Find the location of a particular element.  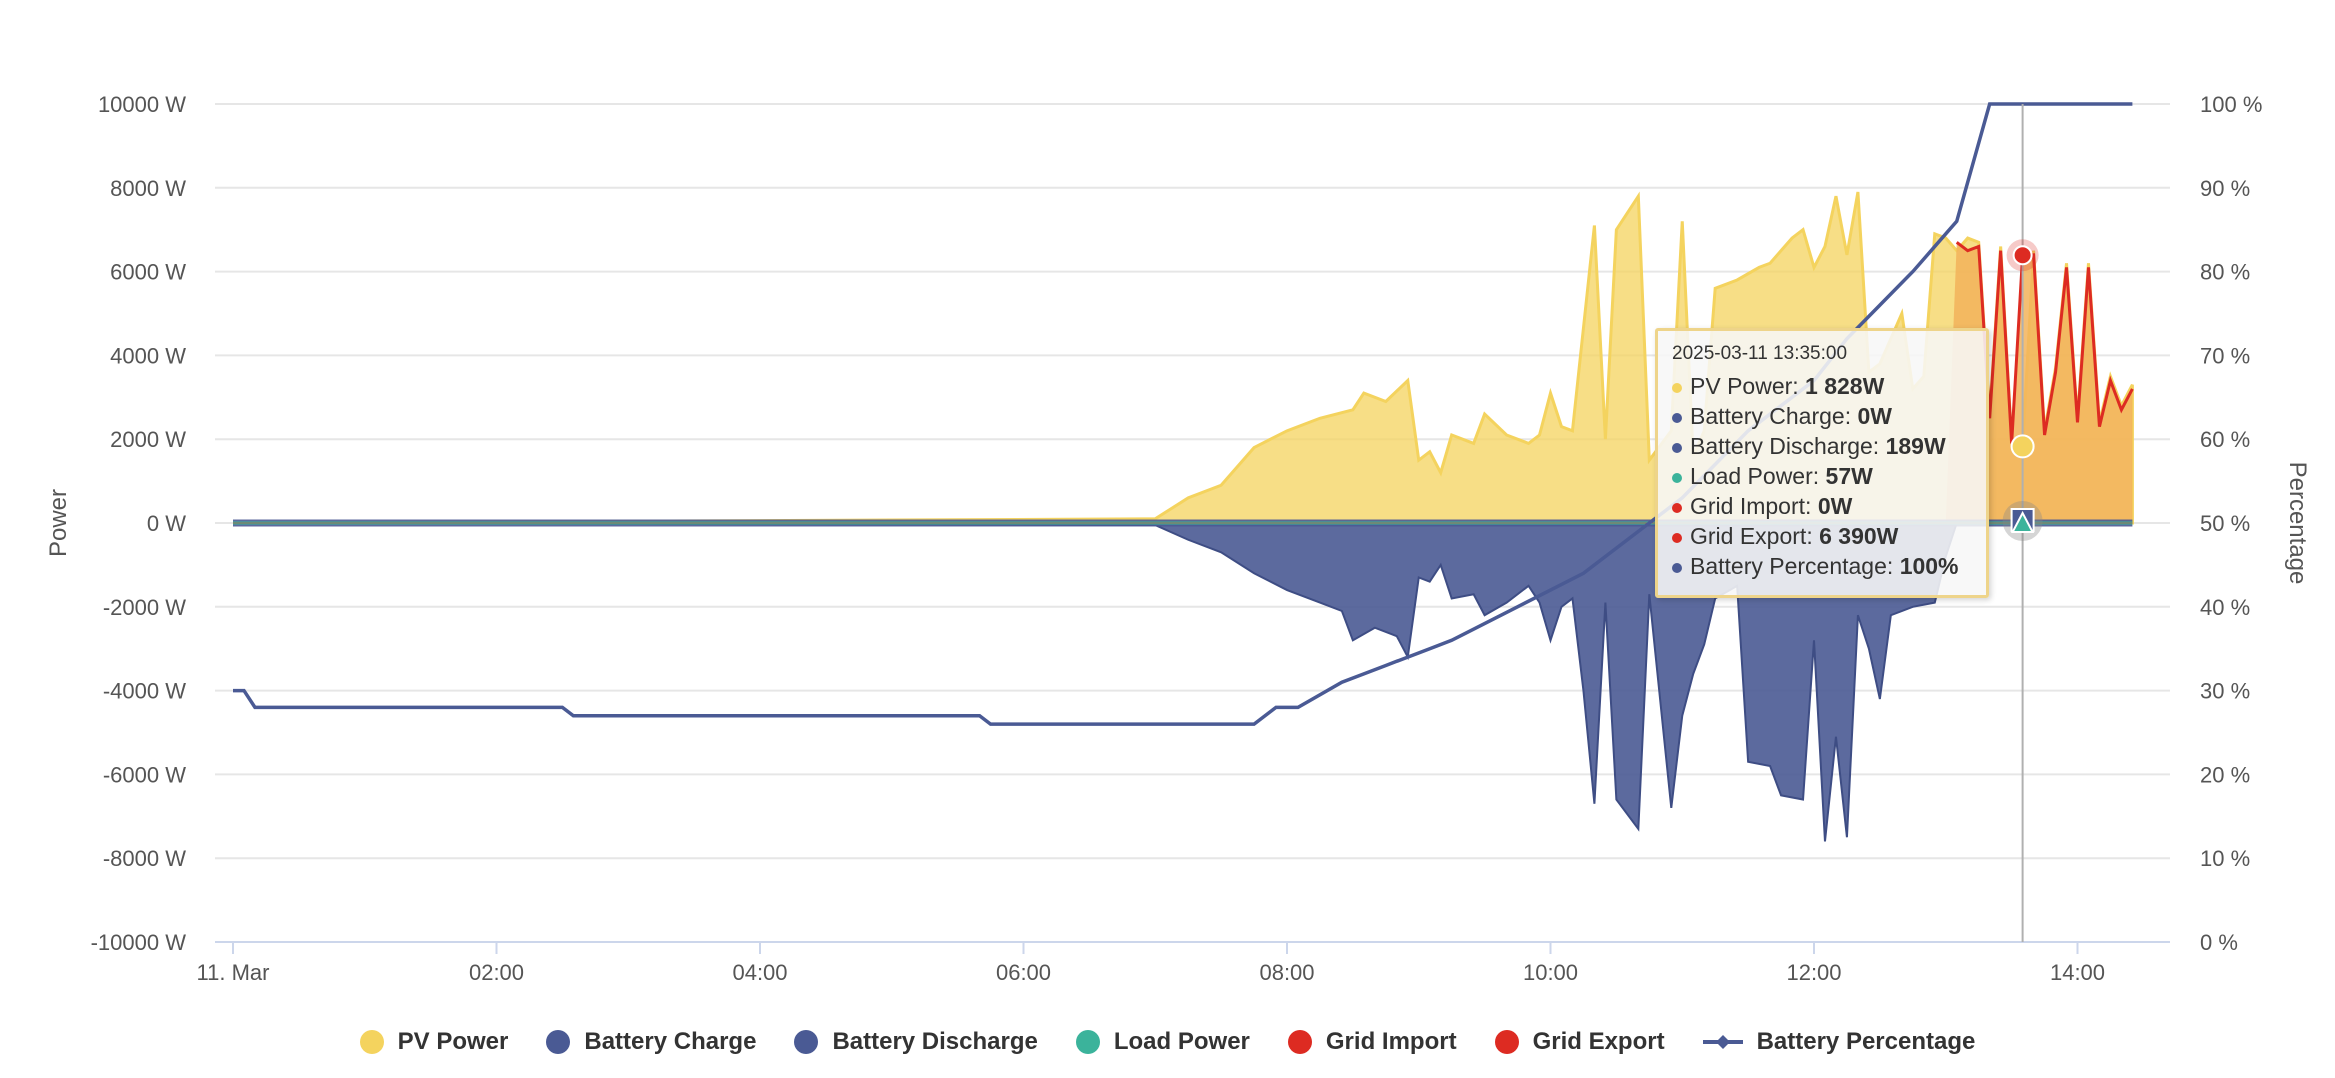

y-right-tick-label: 60 % is located at coordinates (2225, 439).